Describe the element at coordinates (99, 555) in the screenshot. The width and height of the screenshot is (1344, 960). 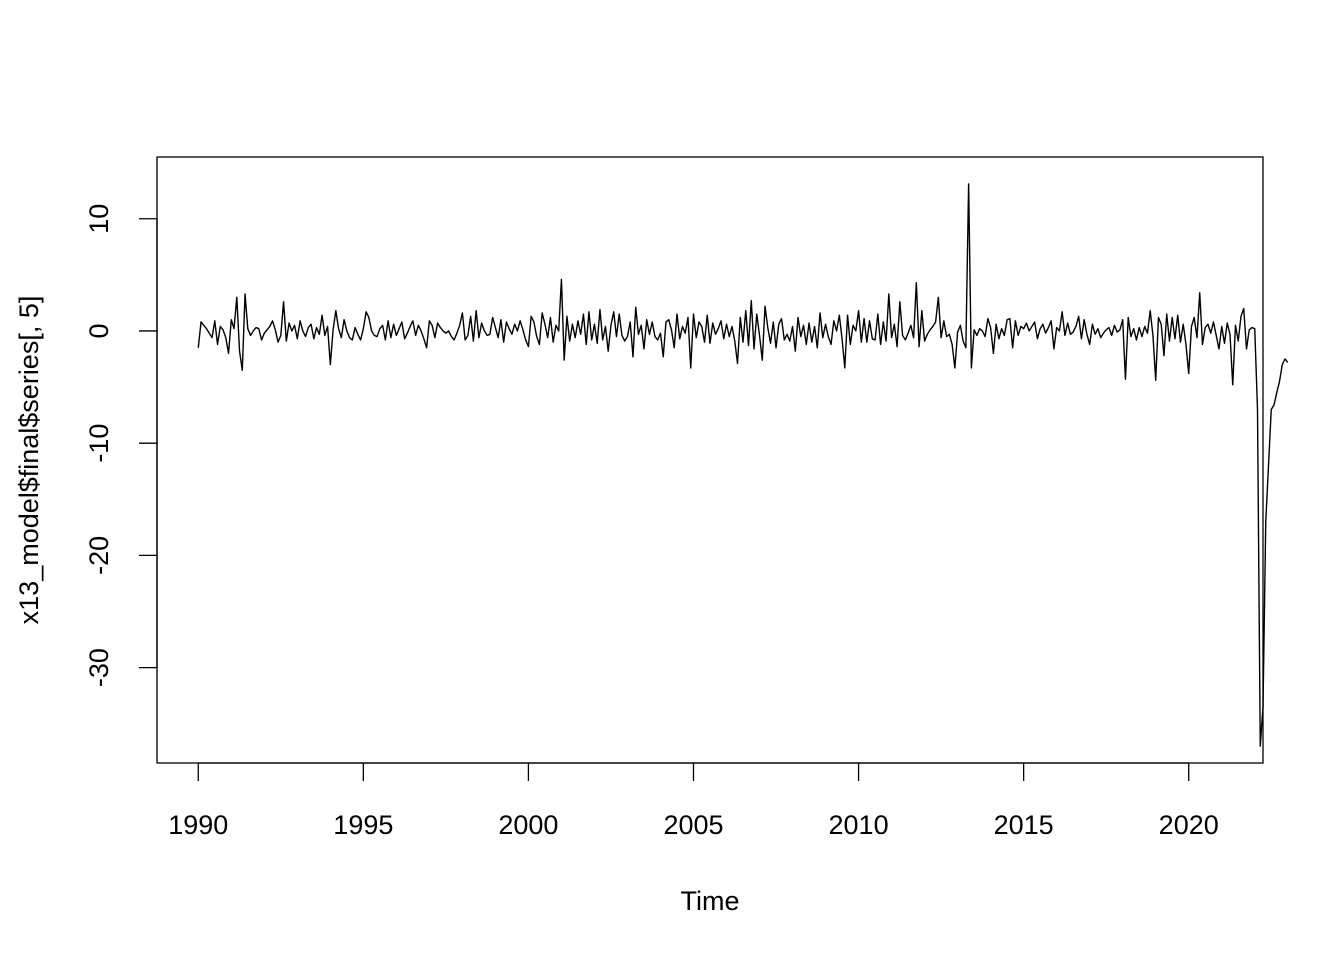
I see `y-tick-label: -20` at that location.